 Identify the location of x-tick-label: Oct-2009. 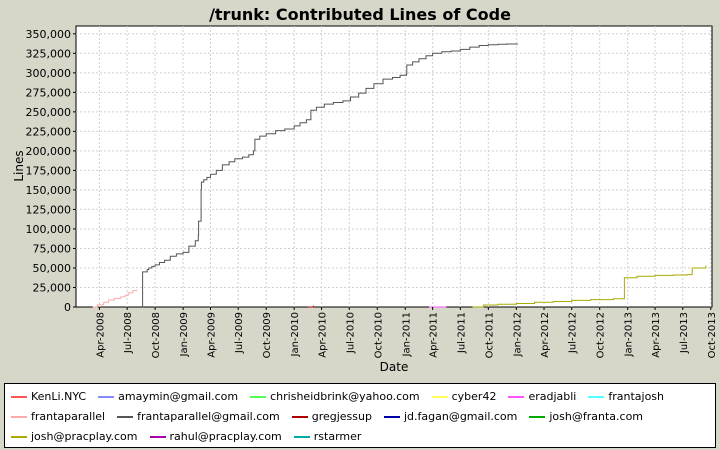
(267, 335).